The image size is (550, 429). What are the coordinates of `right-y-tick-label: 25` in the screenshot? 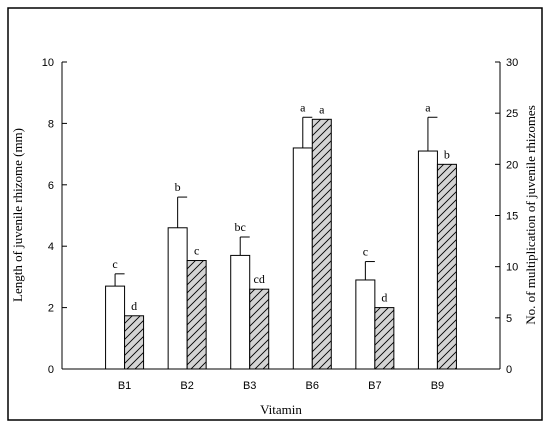 It's located at (512, 114).